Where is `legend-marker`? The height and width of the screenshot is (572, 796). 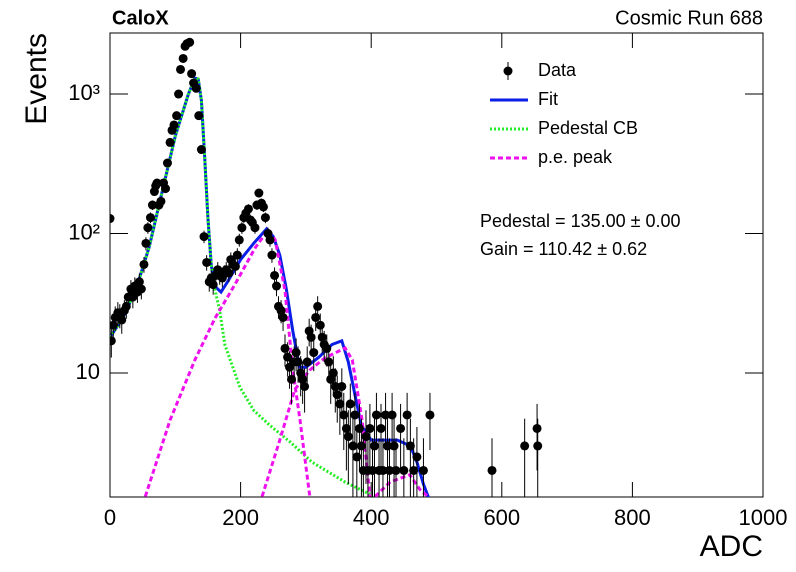
legend-marker is located at coordinates (508, 71).